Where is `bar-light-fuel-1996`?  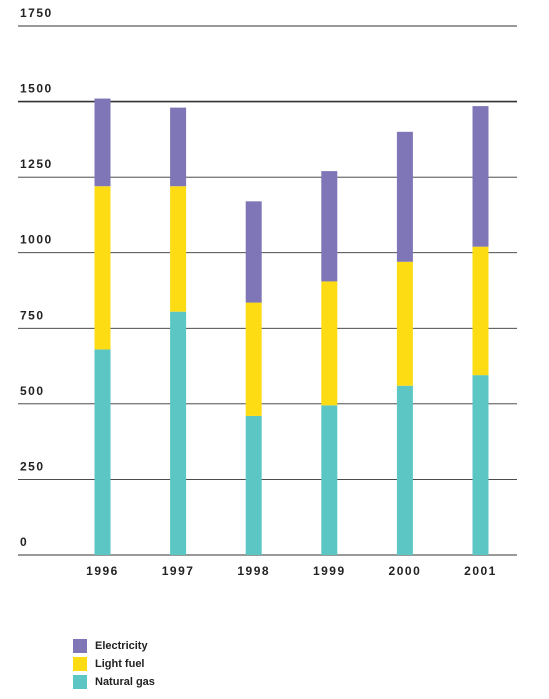 bar-light-fuel-1996 is located at coordinates (102, 268).